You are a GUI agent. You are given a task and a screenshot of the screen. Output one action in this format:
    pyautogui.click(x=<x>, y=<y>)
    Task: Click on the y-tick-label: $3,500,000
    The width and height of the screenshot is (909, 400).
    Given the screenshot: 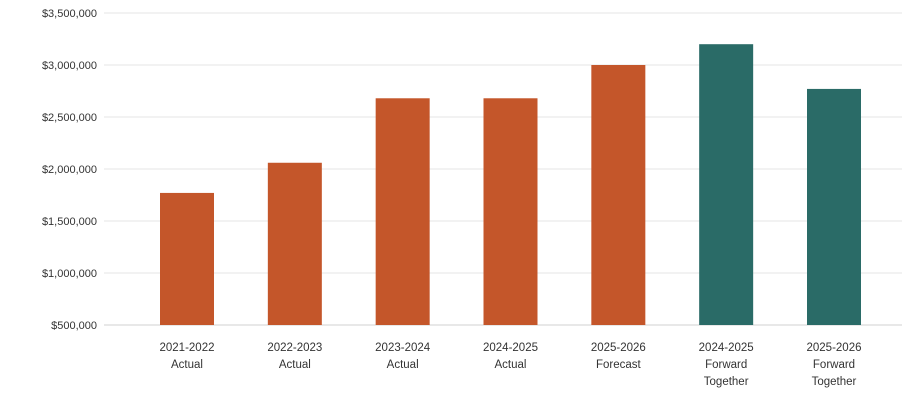 What is the action you would take?
    pyautogui.click(x=69, y=14)
    